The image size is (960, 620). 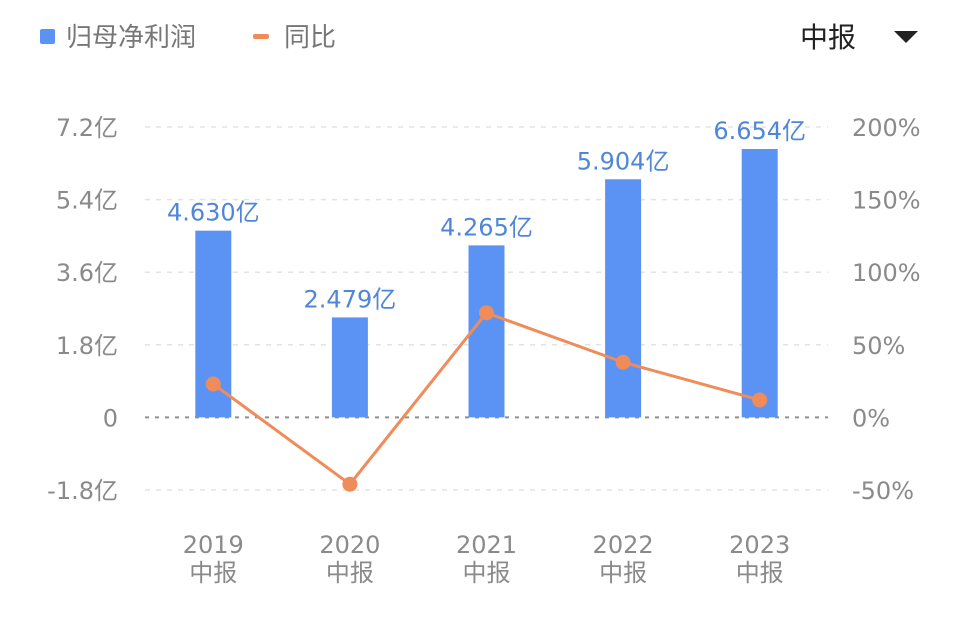 I want to click on x-axis: 2019 中报 2020 中报 2021 中报 2022 中报 2023 中报, so click(x=486, y=559).